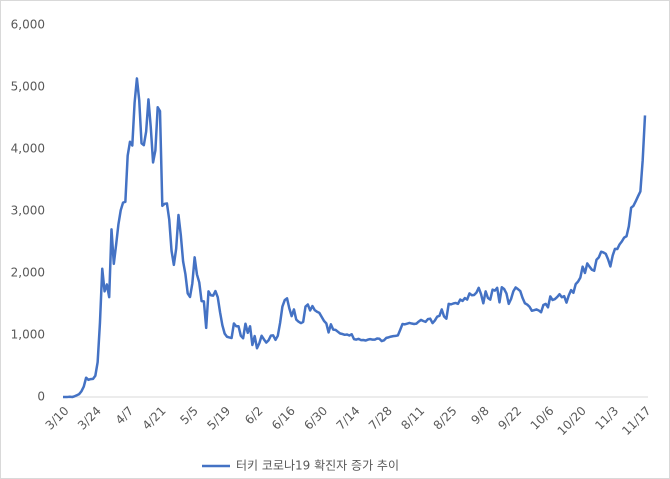 This screenshot has height=479, width=670. Describe the element at coordinates (317, 466) in the screenshot. I see `legend-label: 터키 코로나19 확진자 증가 추이` at that location.